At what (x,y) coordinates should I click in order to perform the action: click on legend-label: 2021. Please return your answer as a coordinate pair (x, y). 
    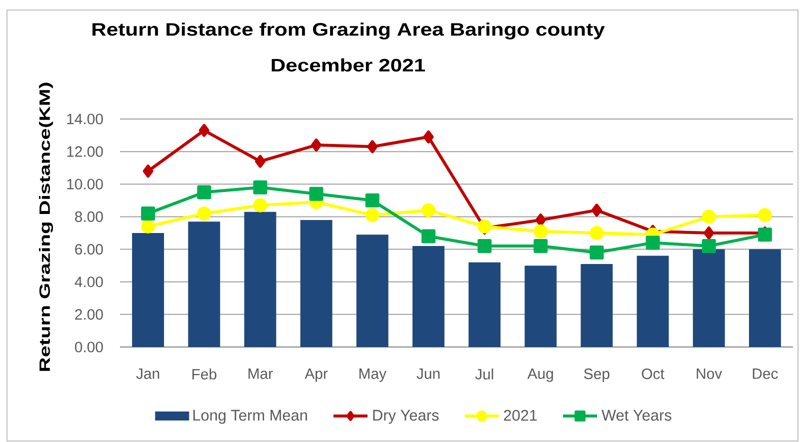
    Looking at the image, I should click on (520, 415).